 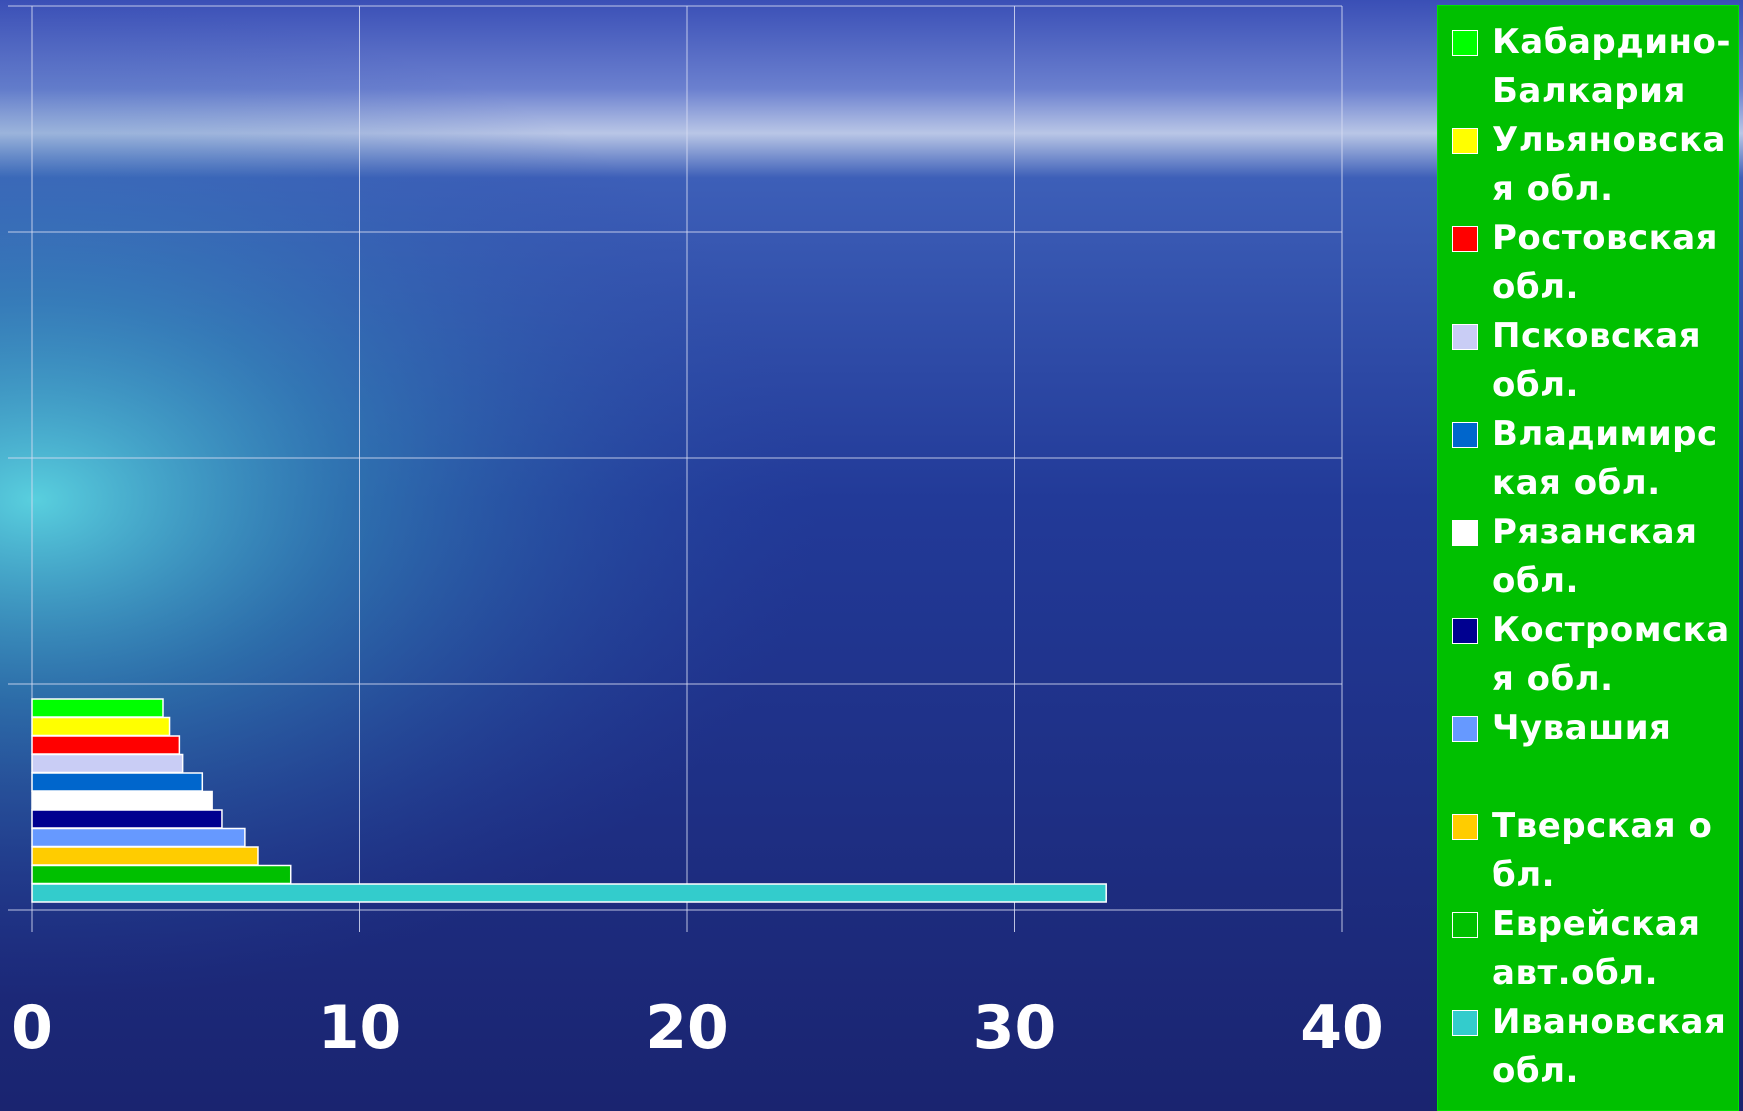 What do you see at coordinates (1597, 360) in the screenshot?
I see `legend-label: Псковская обл.` at bounding box center [1597, 360].